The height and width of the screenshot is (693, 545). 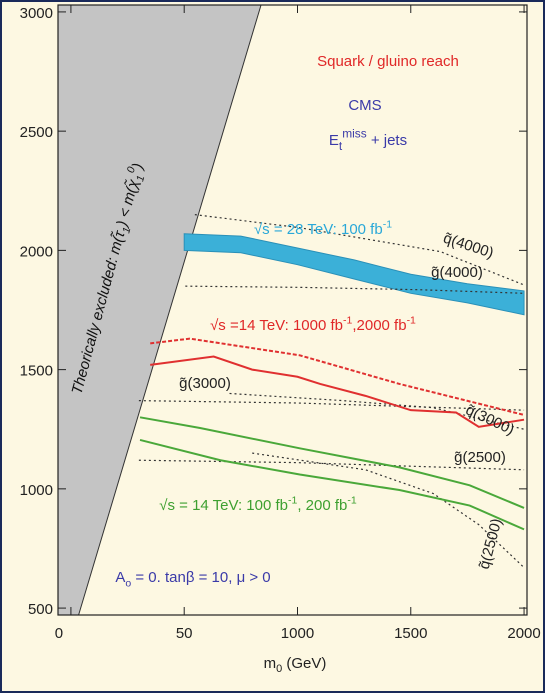 I want to click on annotation-part: g̃(2500), so click(x=480, y=457).